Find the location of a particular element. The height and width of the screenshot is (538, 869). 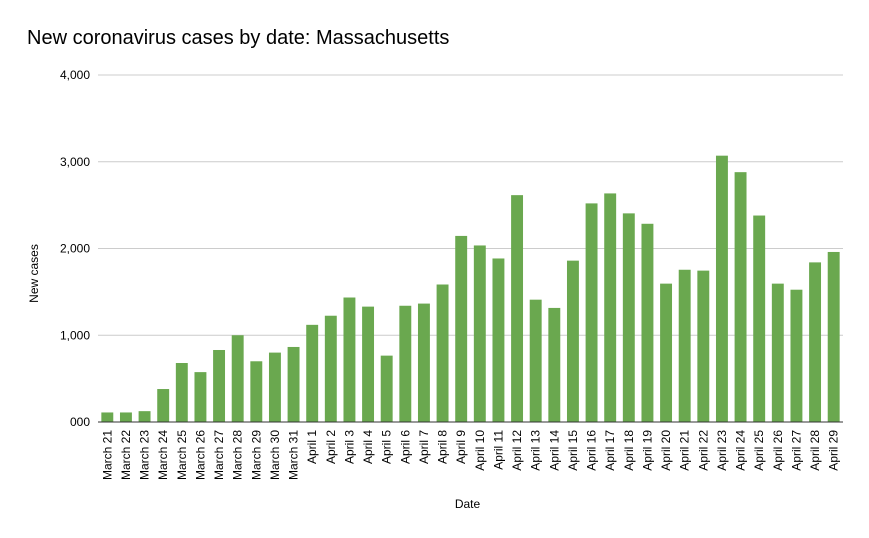

x-tick-label: March 31 is located at coordinates (294, 455).